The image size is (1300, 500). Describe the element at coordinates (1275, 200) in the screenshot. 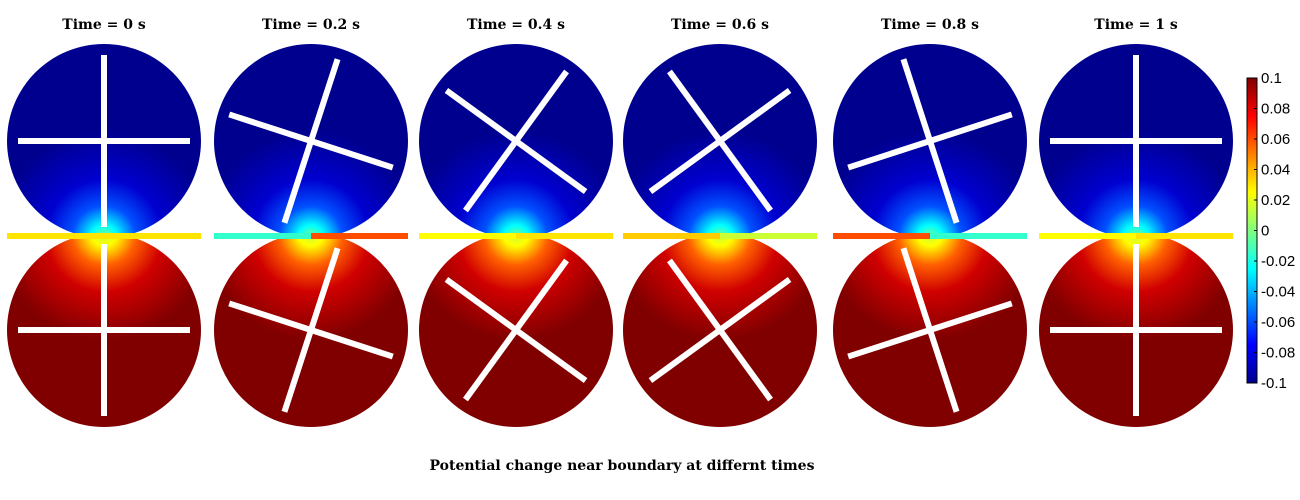

I see `colorbar-tick-label: 0.02` at that location.